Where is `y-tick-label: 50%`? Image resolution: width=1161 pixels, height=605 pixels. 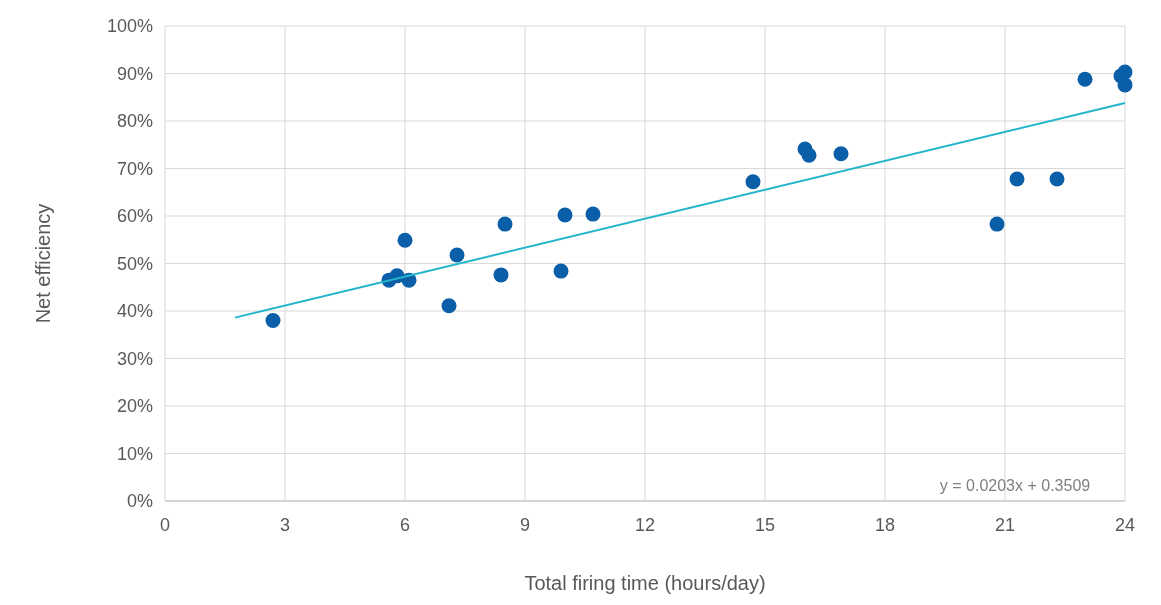 y-tick-label: 50% is located at coordinates (134, 263).